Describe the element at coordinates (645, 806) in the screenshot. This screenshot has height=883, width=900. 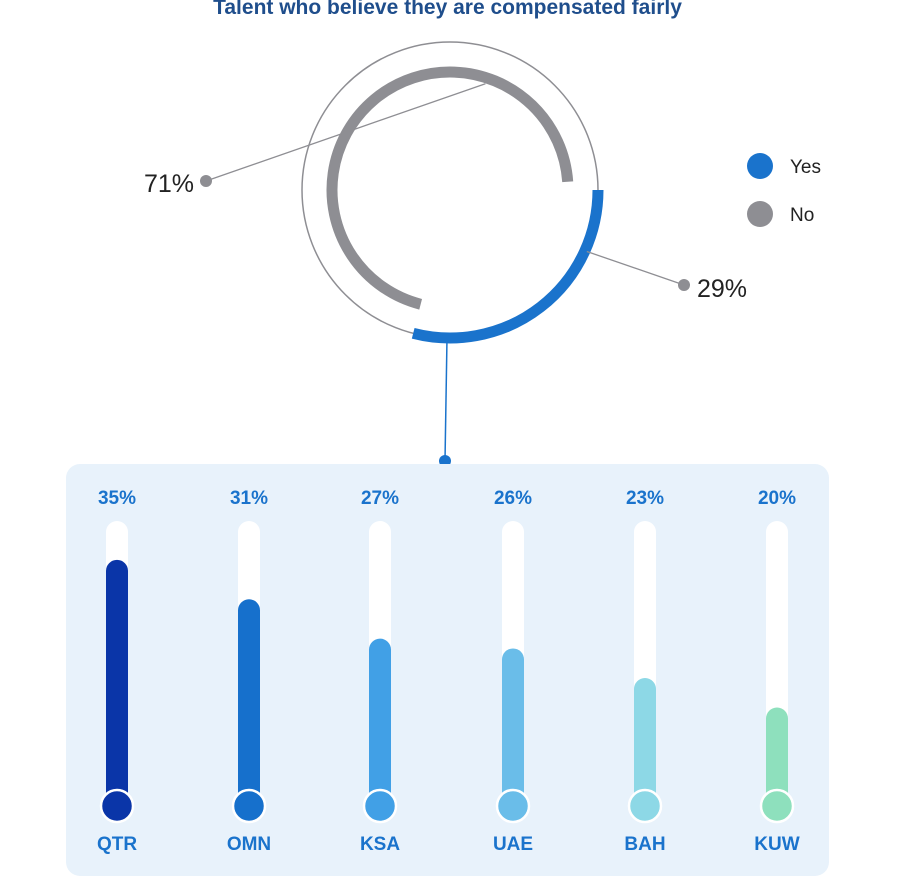
I see `bar-bulb-bah` at that location.